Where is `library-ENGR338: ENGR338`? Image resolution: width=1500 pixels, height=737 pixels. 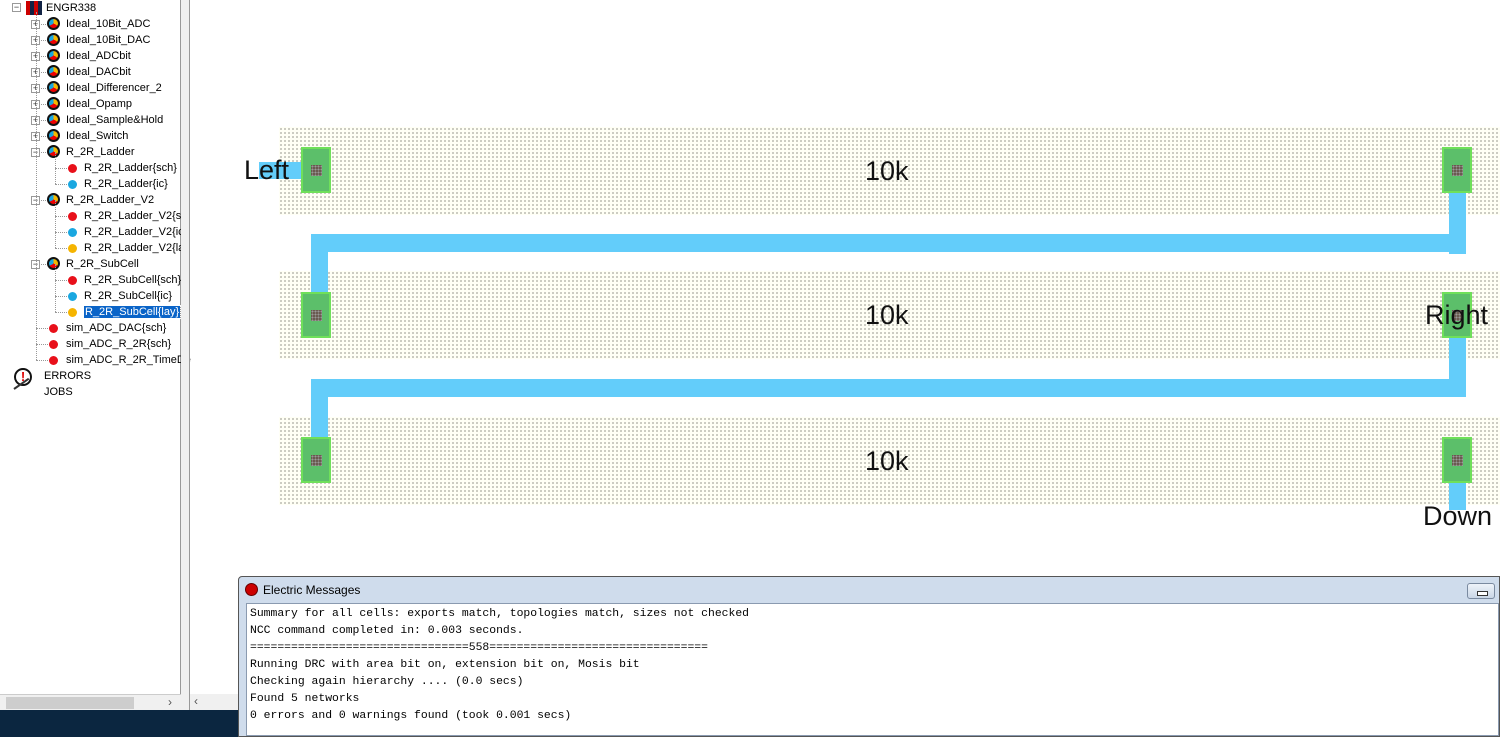
library-ENGR338: ENGR338 is located at coordinates (71, 8).